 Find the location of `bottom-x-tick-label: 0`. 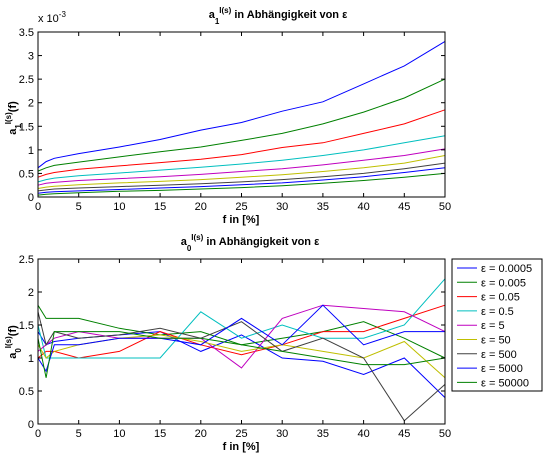

bottom-x-tick-label: 0 is located at coordinates (38, 434).